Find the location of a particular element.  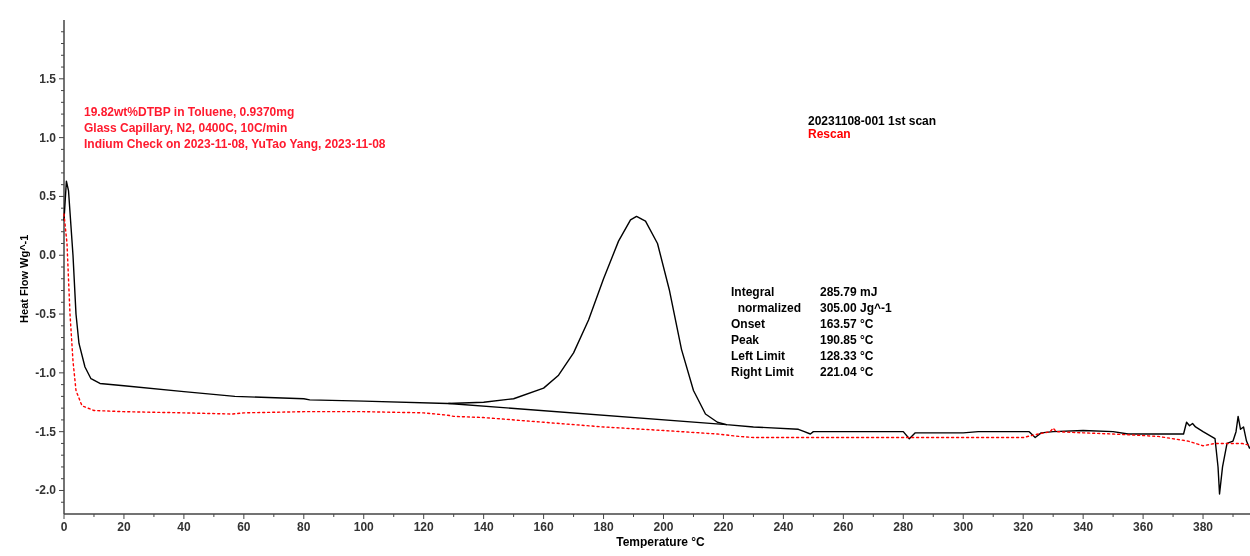

text: Peak 190.85 °C is located at coordinates (802, 340).